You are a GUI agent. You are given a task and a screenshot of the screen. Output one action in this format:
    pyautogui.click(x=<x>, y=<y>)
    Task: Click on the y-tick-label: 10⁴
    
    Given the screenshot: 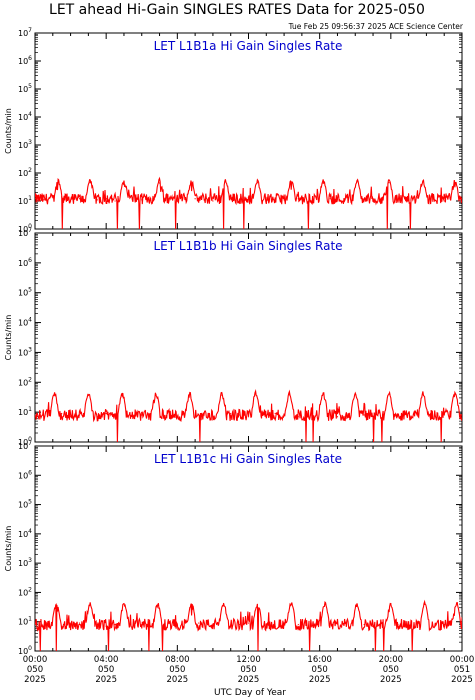 What is the action you would take?
    pyautogui.click(x=25, y=322)
    